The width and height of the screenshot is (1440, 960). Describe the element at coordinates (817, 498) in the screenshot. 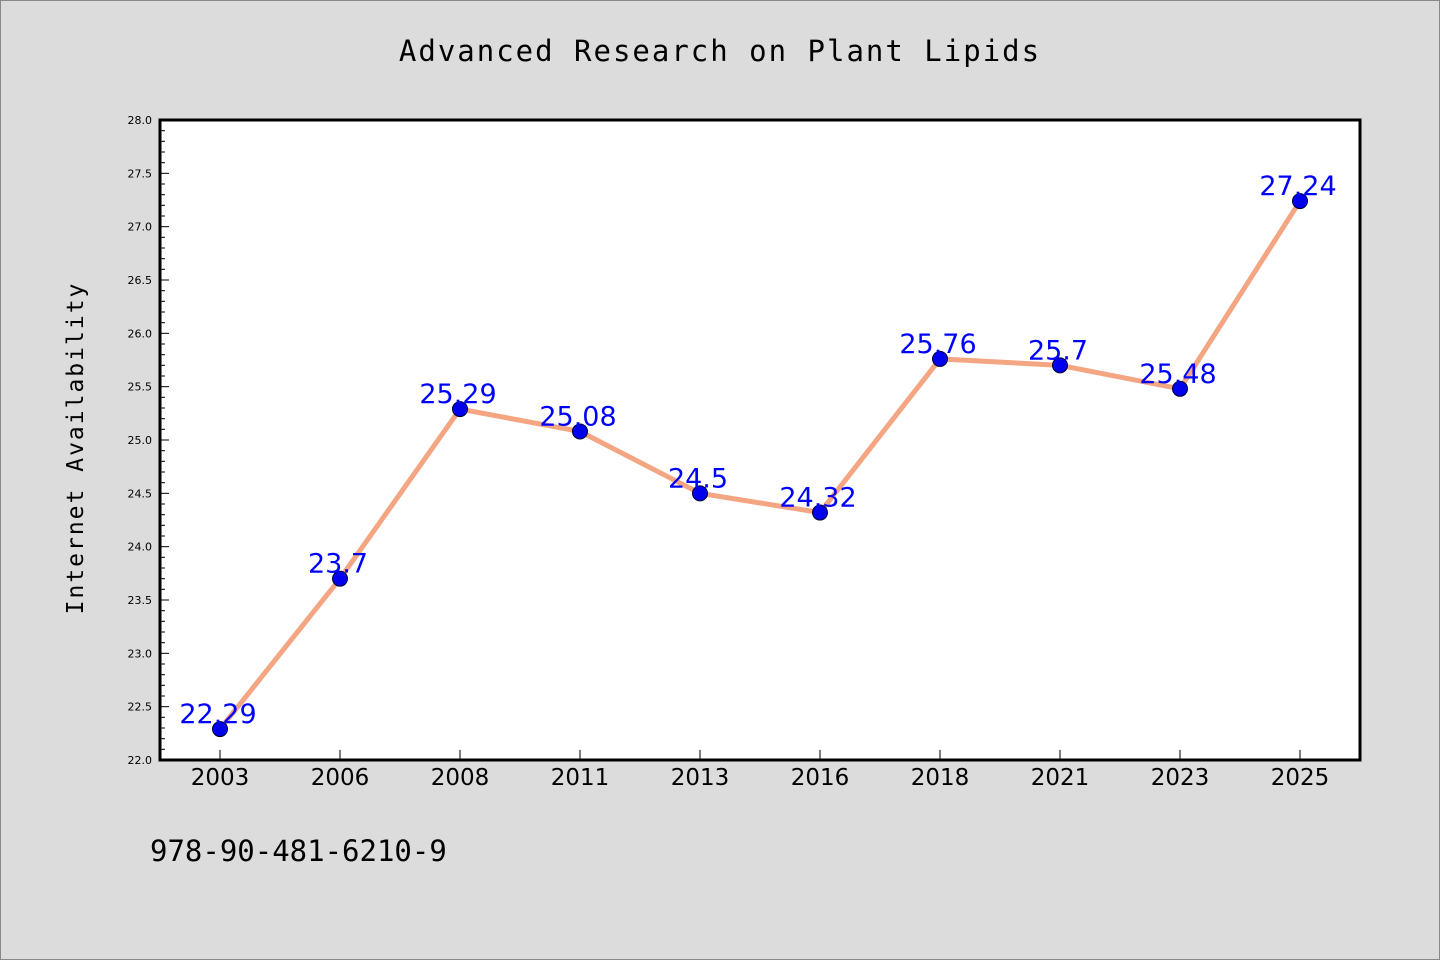

I see `data-label: 24.32` at that location.